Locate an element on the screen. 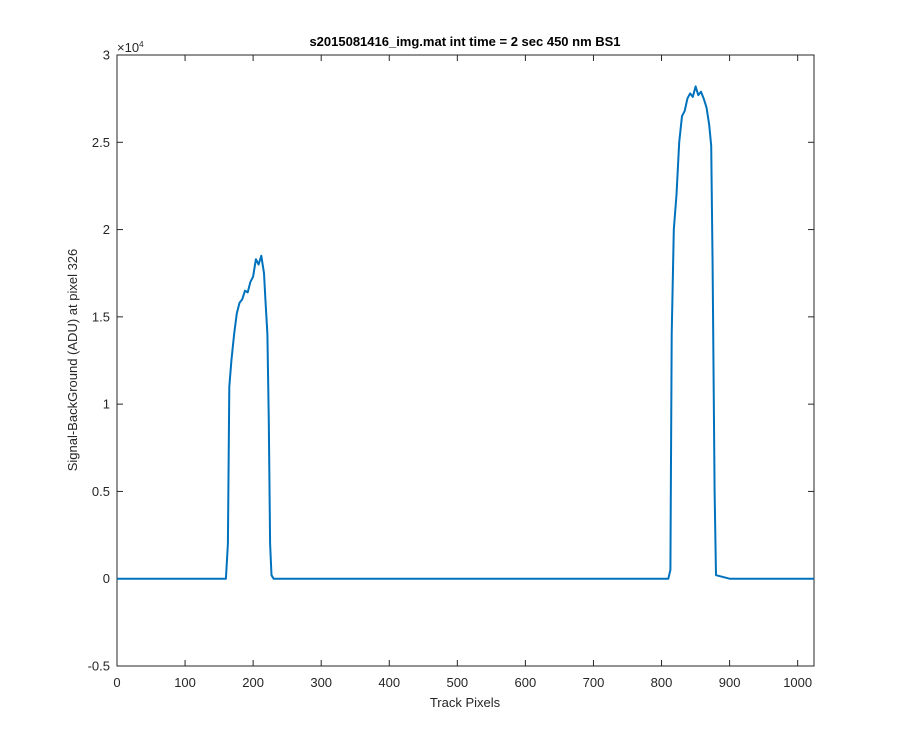  x-tick-label: 0 is located at coordinates (116, 682).